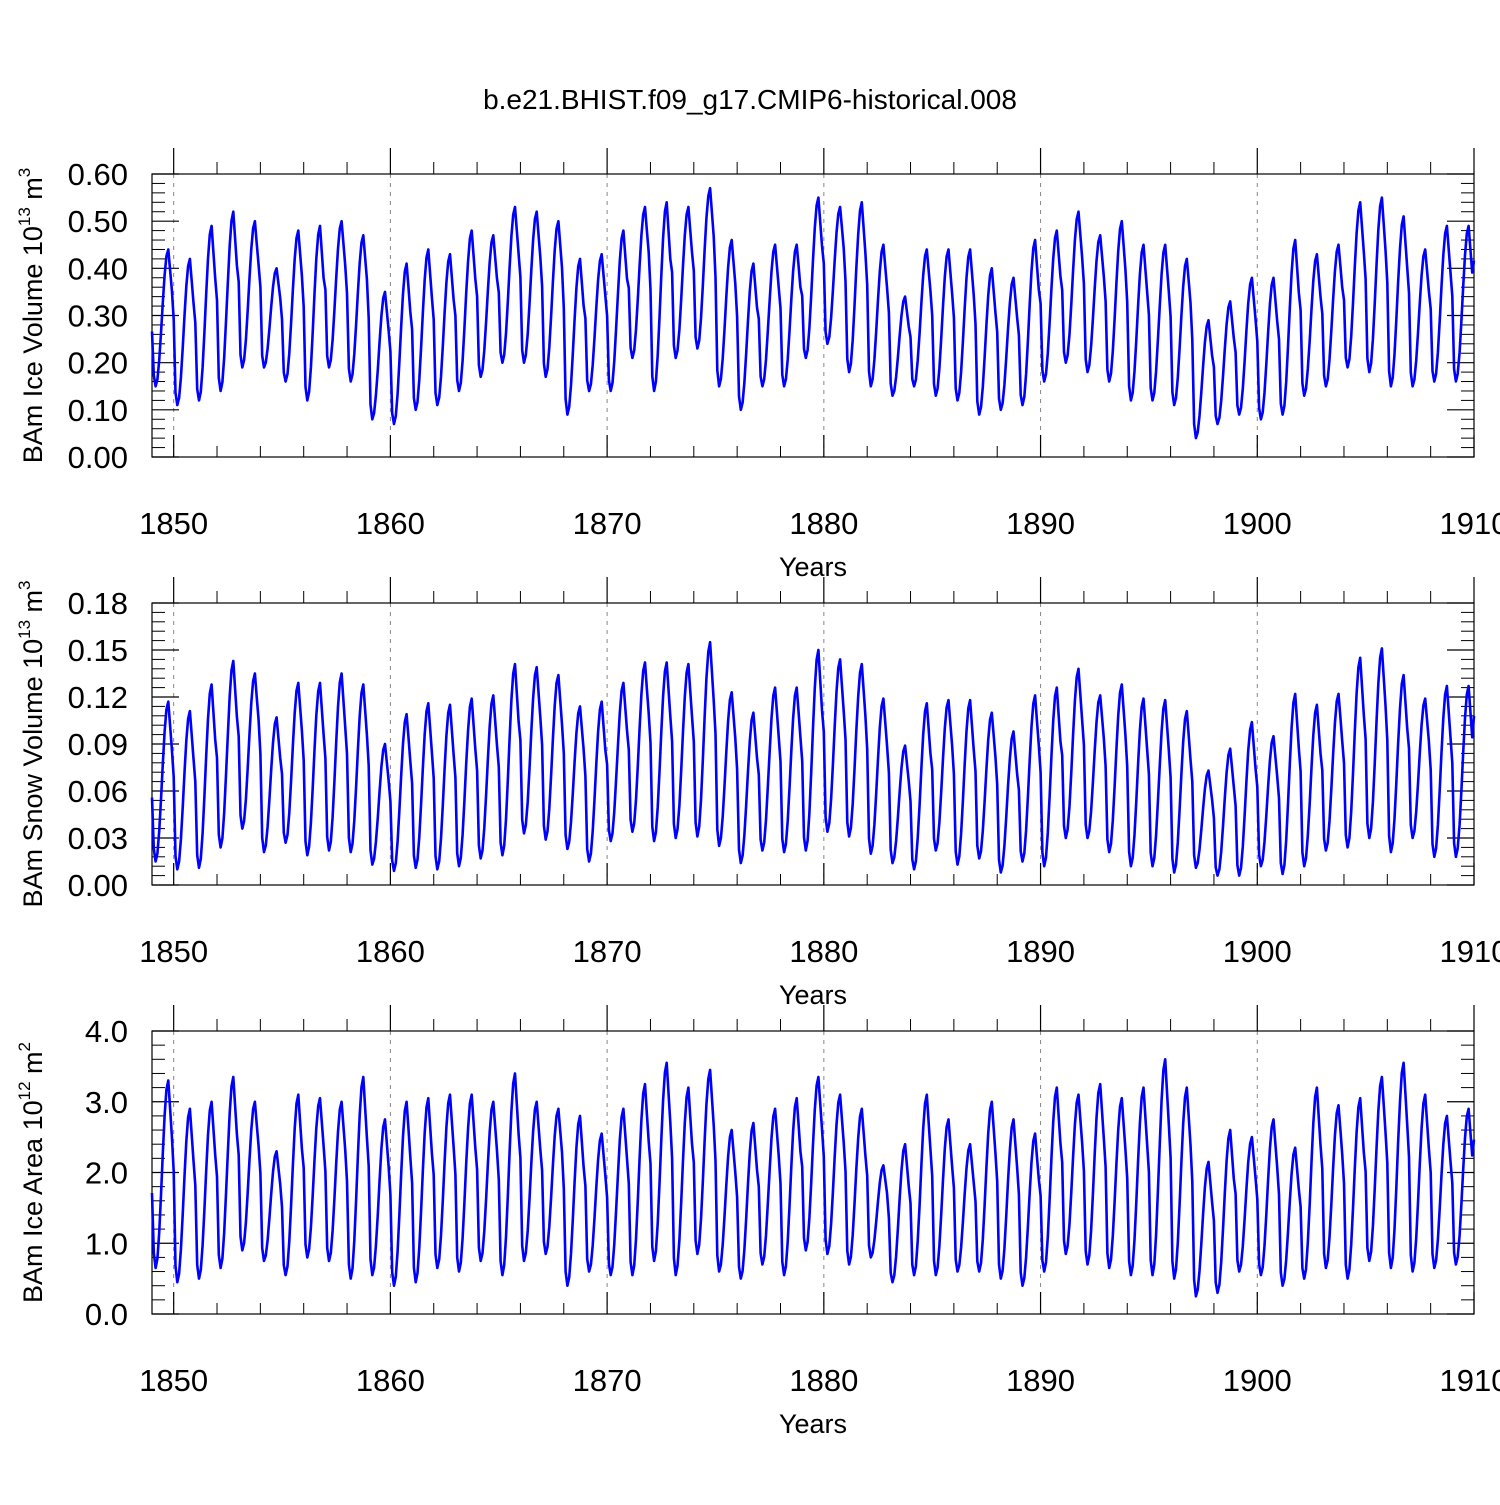 This screenshot has width=1500, height=1505. What do you see at coordinates (98, 697) in the screenshot?
I see `ytick-label: 0.12` at bounding box center [98, 697].